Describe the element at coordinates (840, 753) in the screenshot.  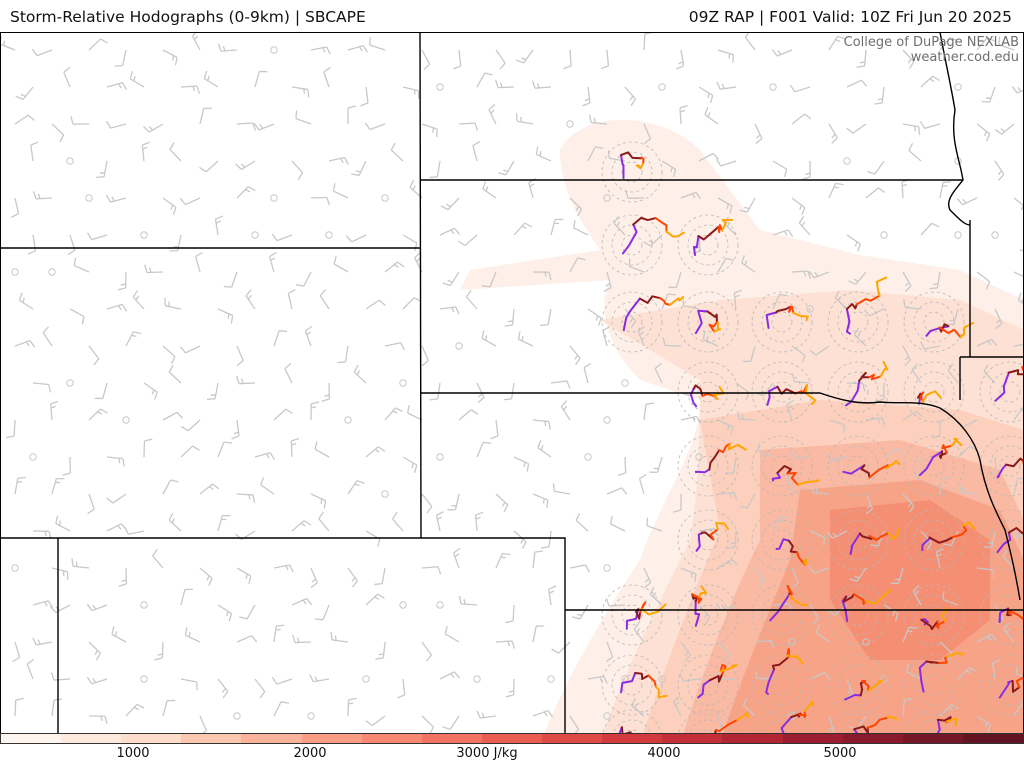
I see `colorbar-tick-label: 5000` at that location.